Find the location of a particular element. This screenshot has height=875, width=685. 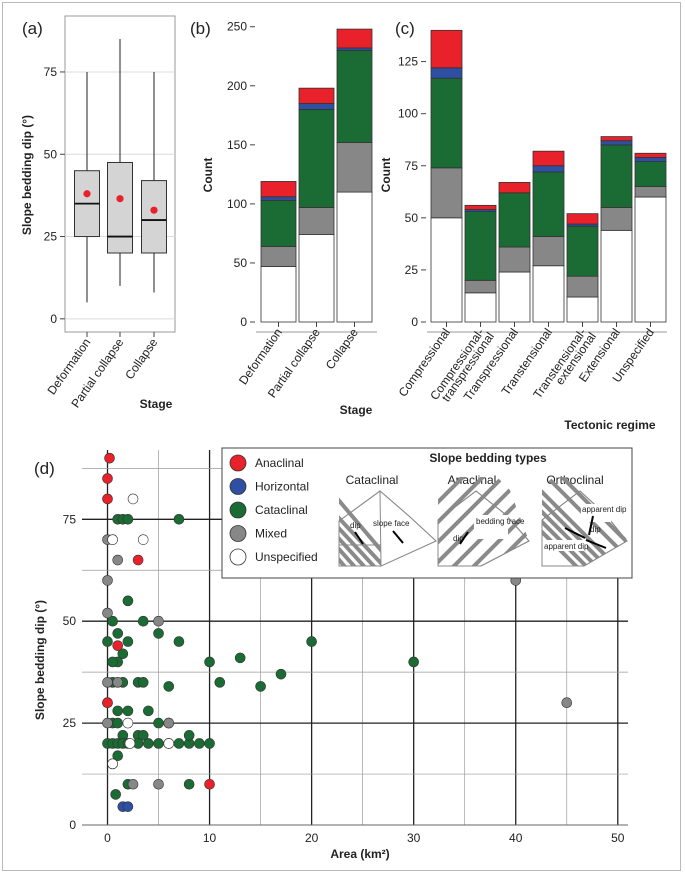

panel-c-bar-unspecified-anaclinal is located at coordinates (650, 155).